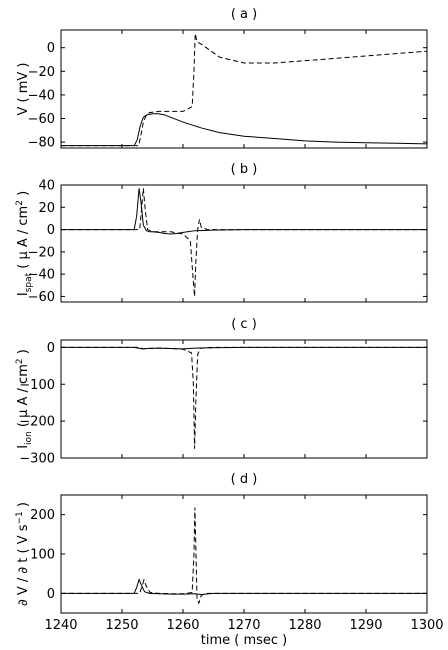 The width and height of the screenshot is (448, 650). Describe the element at coordinates (244, 324) in the screenshot. I see `panel-title: ( c )` at that location.